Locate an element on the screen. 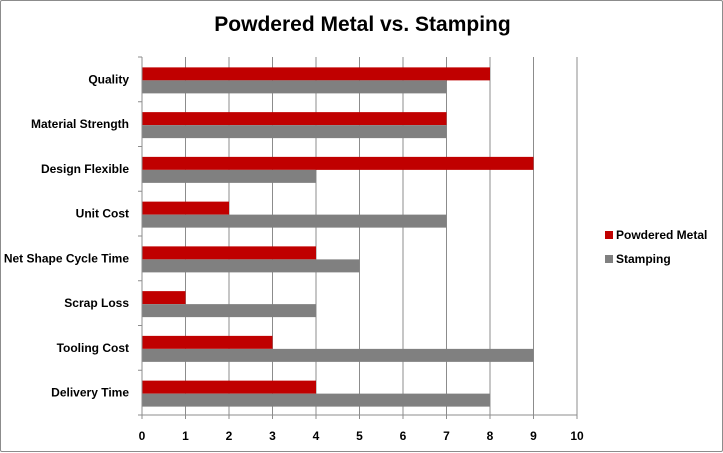 The image size is (723, 453). legend: Powdered Metal Stamping is located at coordinates (656, 251).